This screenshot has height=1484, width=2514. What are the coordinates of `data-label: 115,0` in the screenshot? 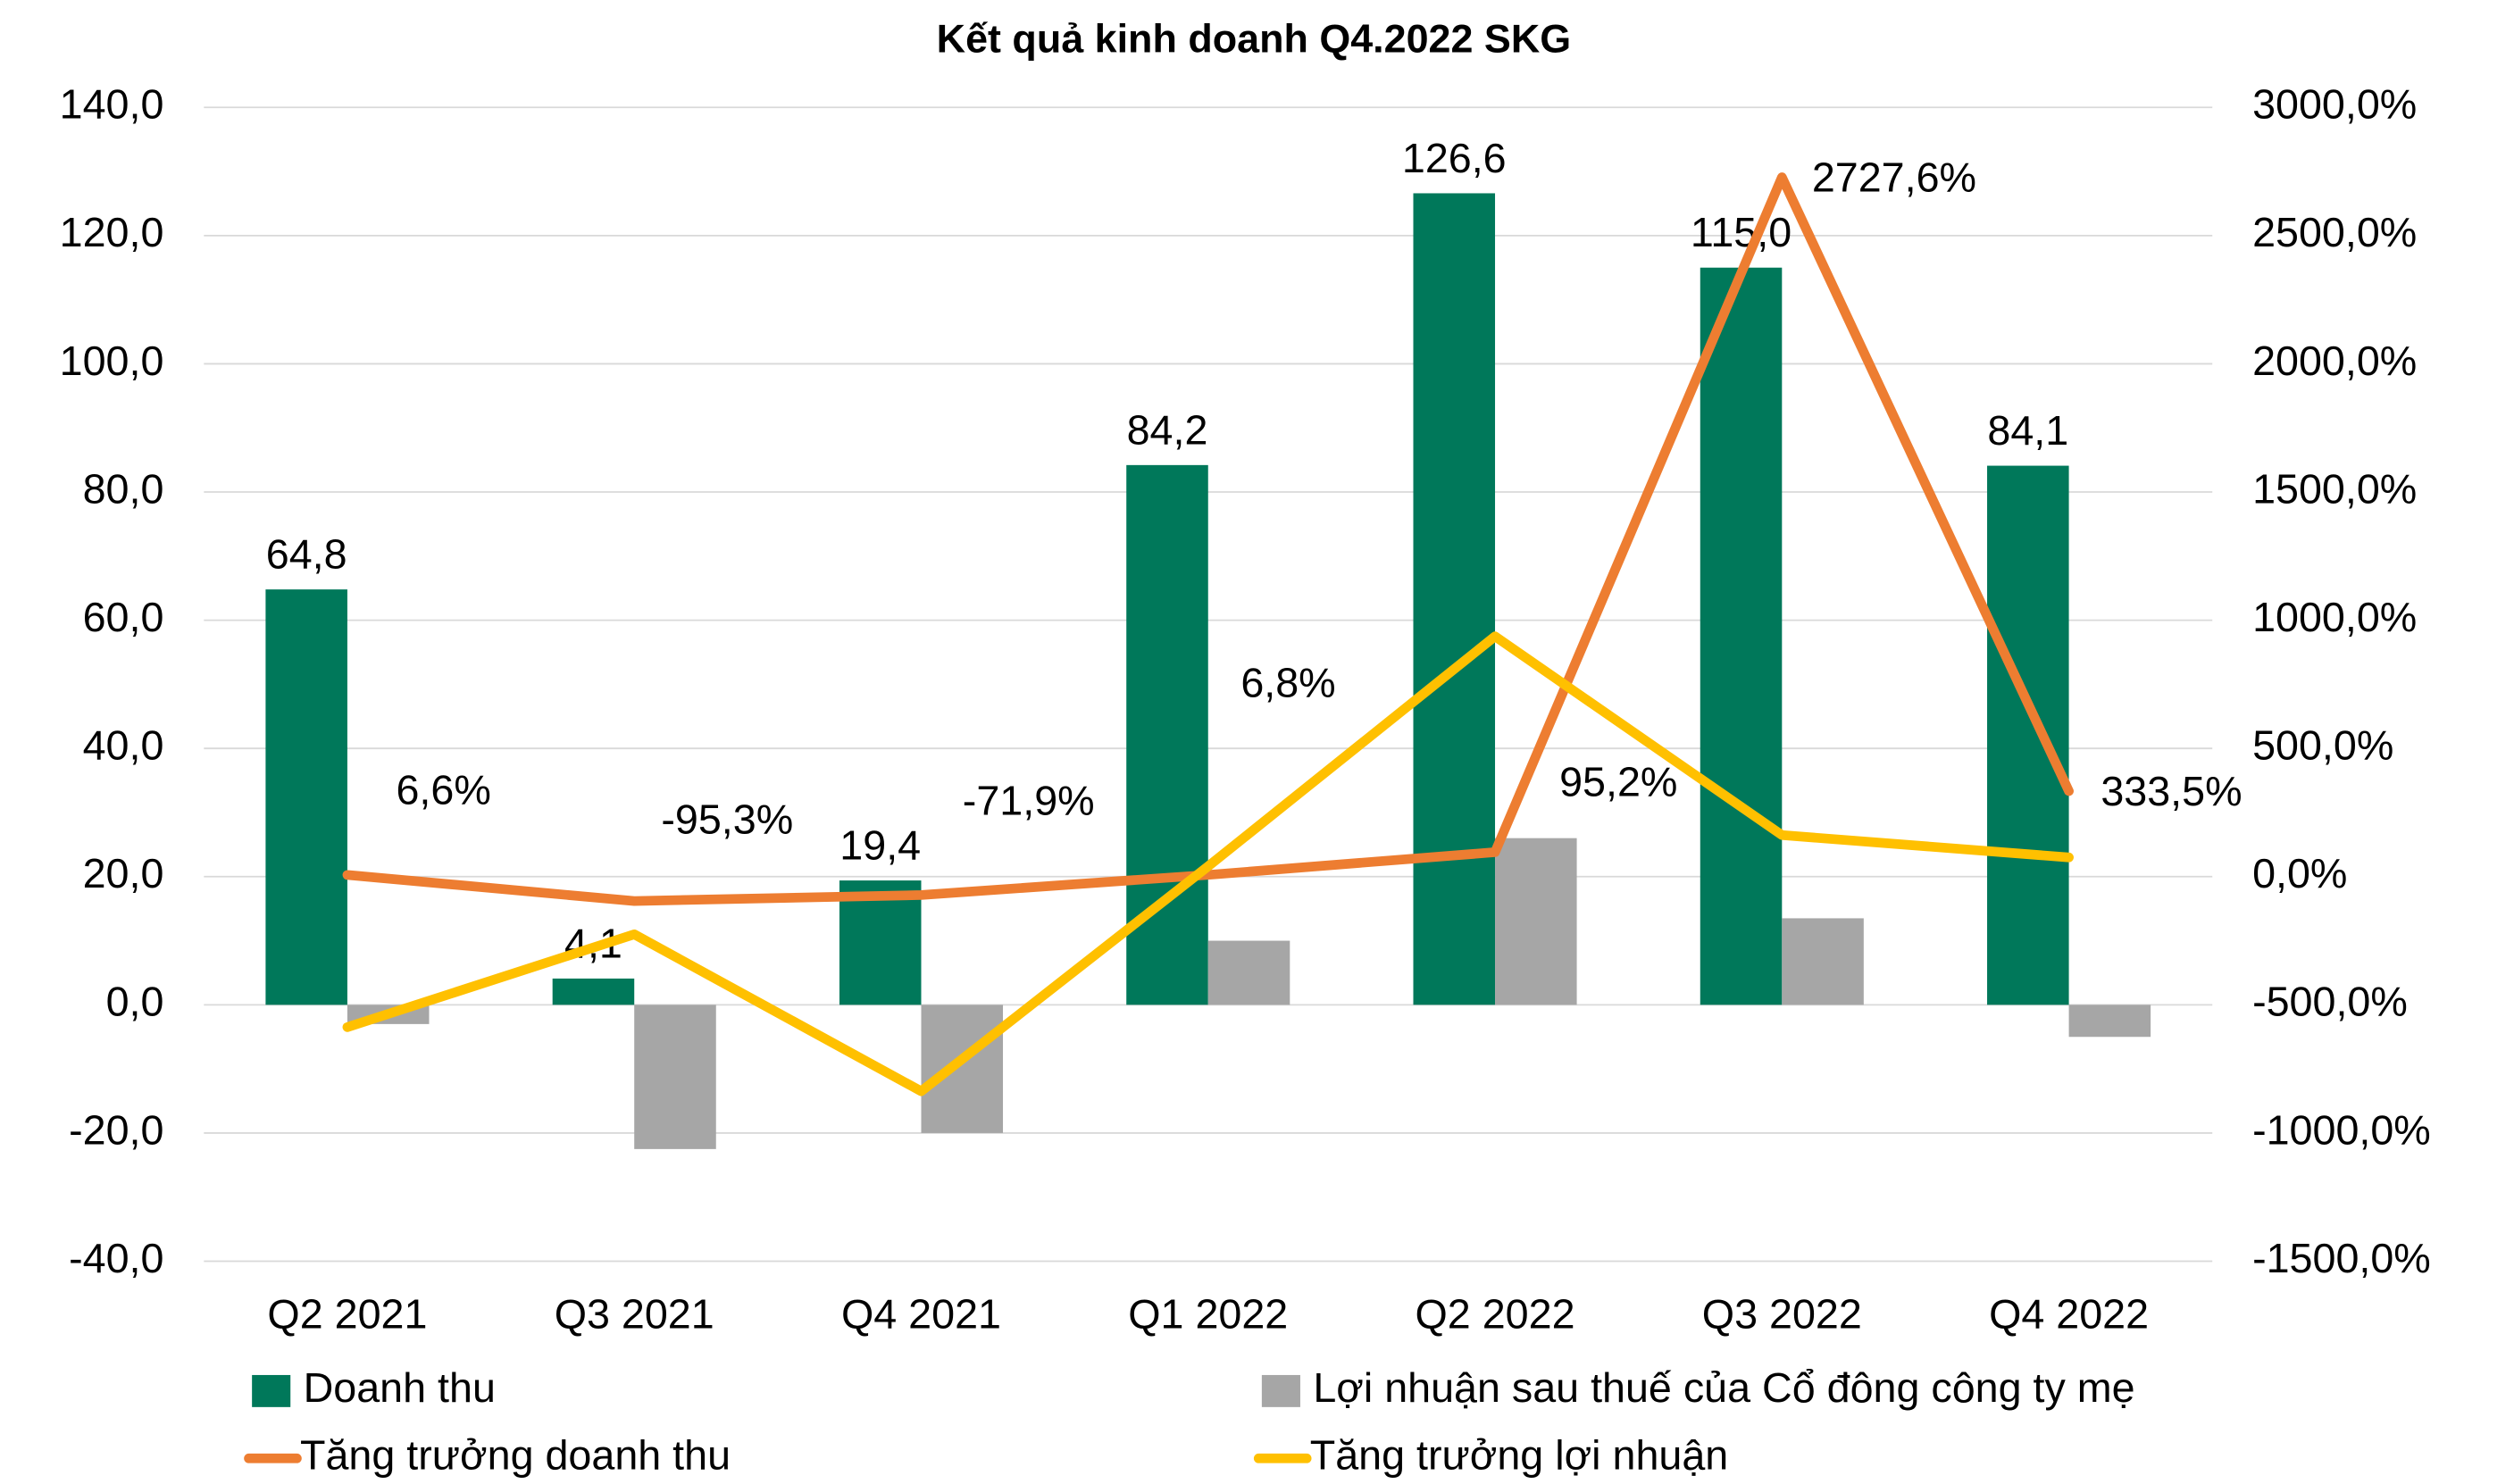 It's located at (1742, 232).